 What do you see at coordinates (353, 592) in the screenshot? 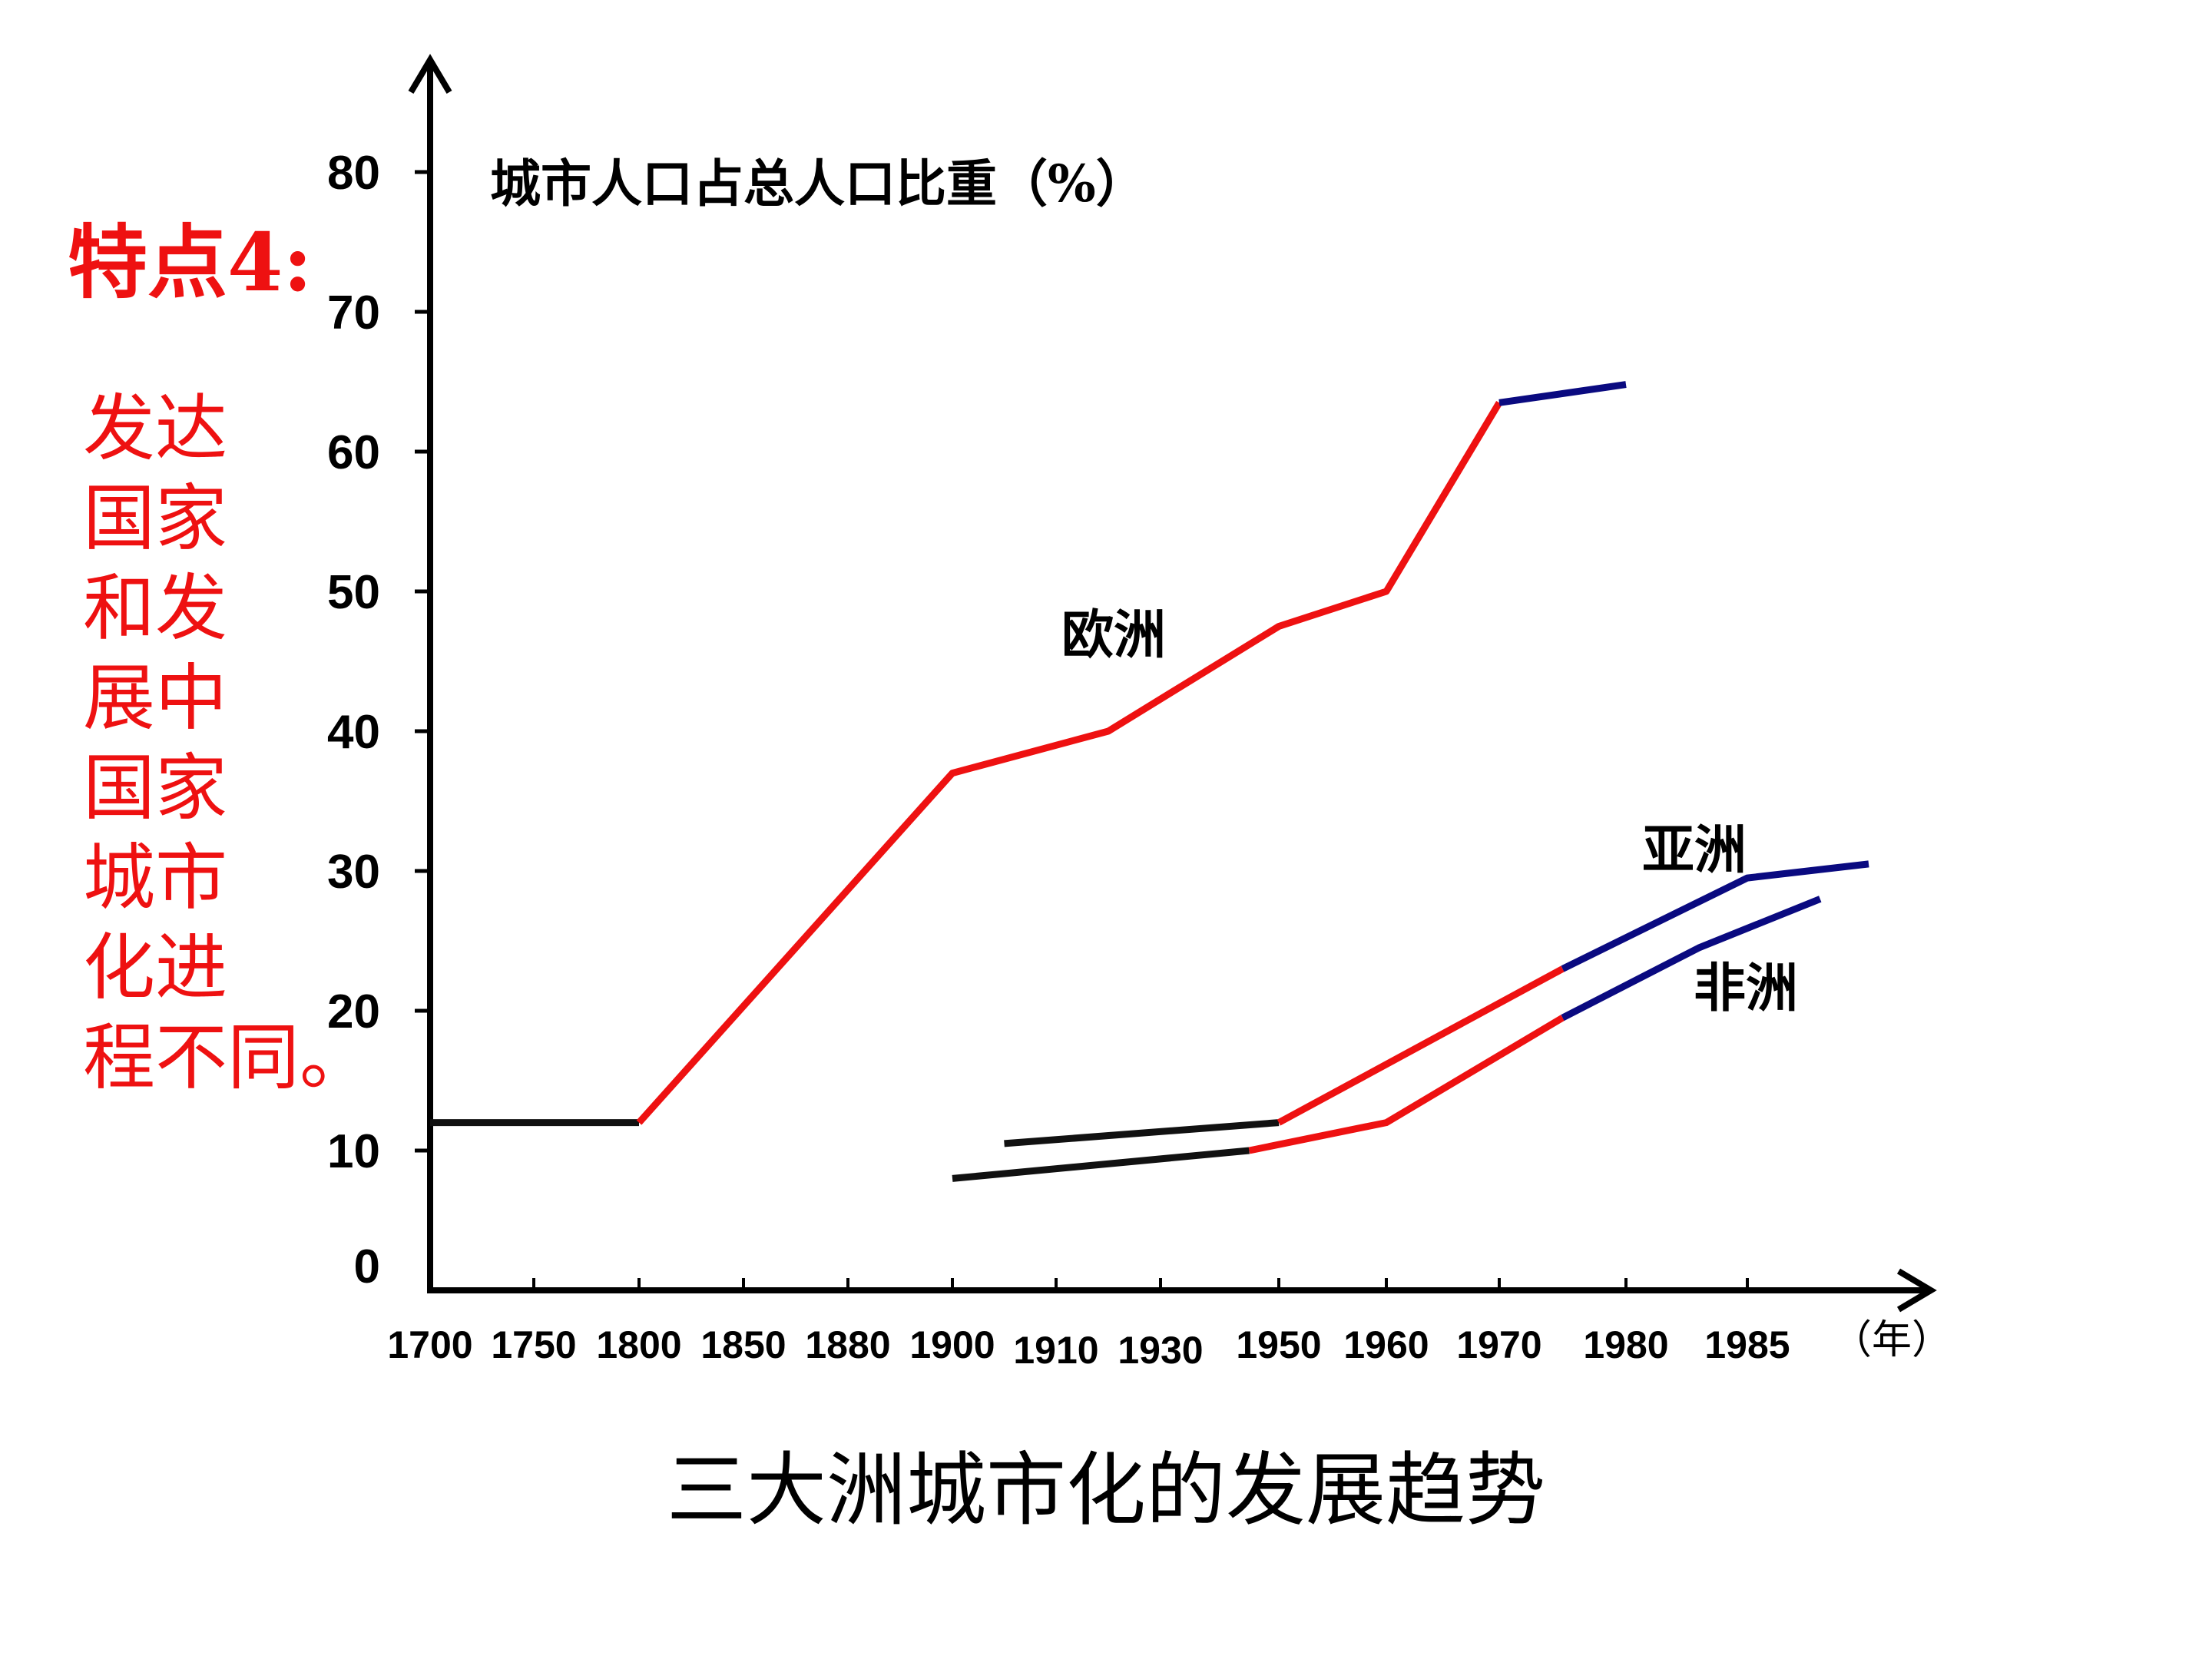
I see `y-tick-label: 50` at bounding box center [353, 592].